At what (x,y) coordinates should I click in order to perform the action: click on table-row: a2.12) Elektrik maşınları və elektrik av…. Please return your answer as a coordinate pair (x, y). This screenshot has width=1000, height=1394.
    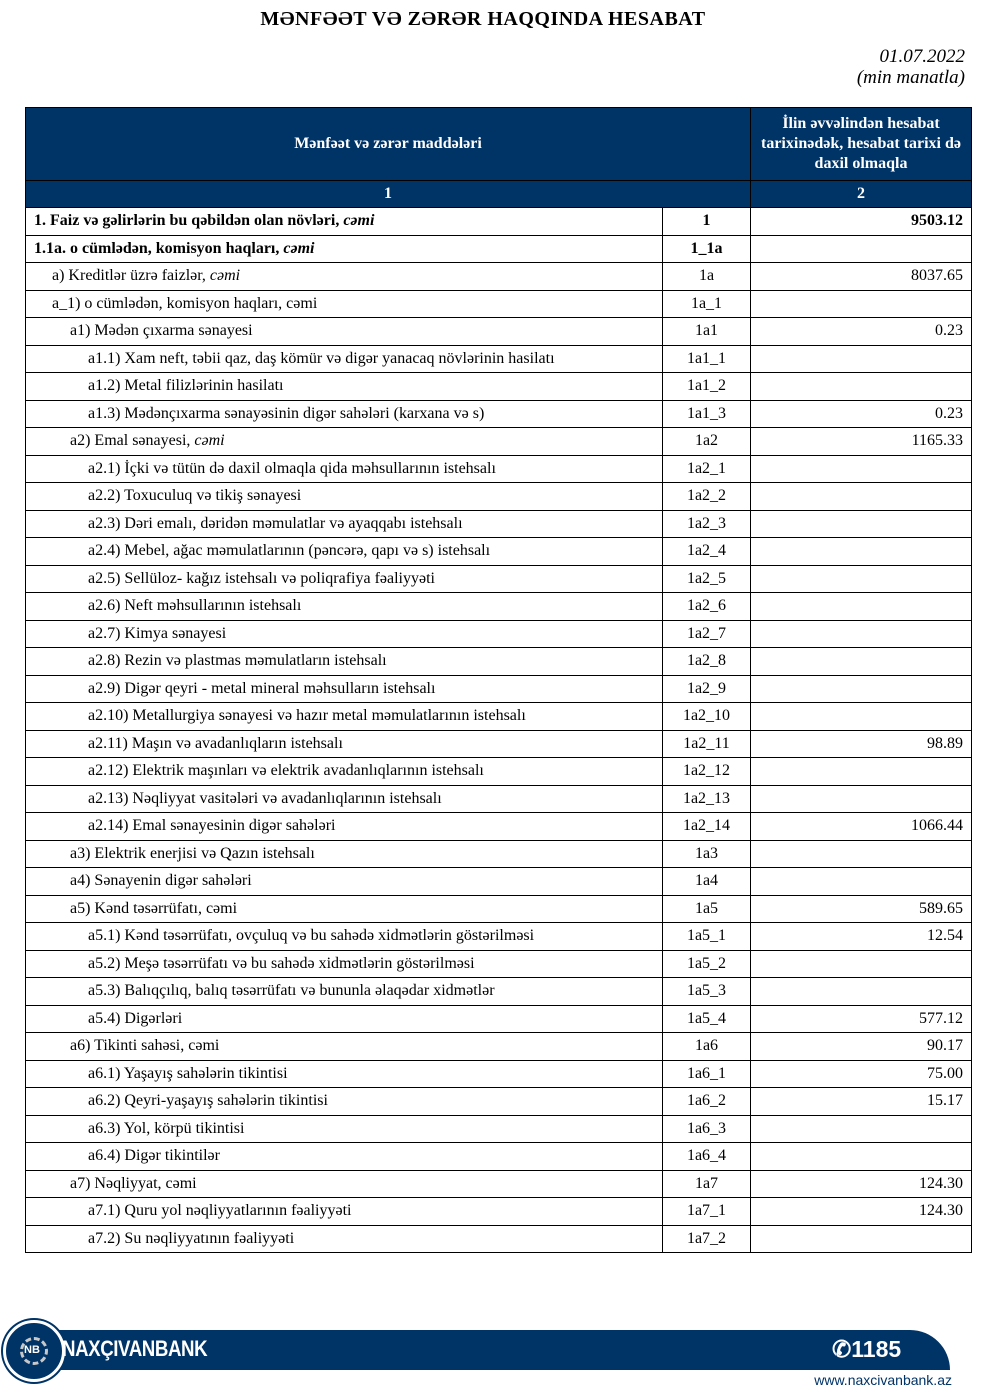
    Looking at the image, I should click on (498, 771).